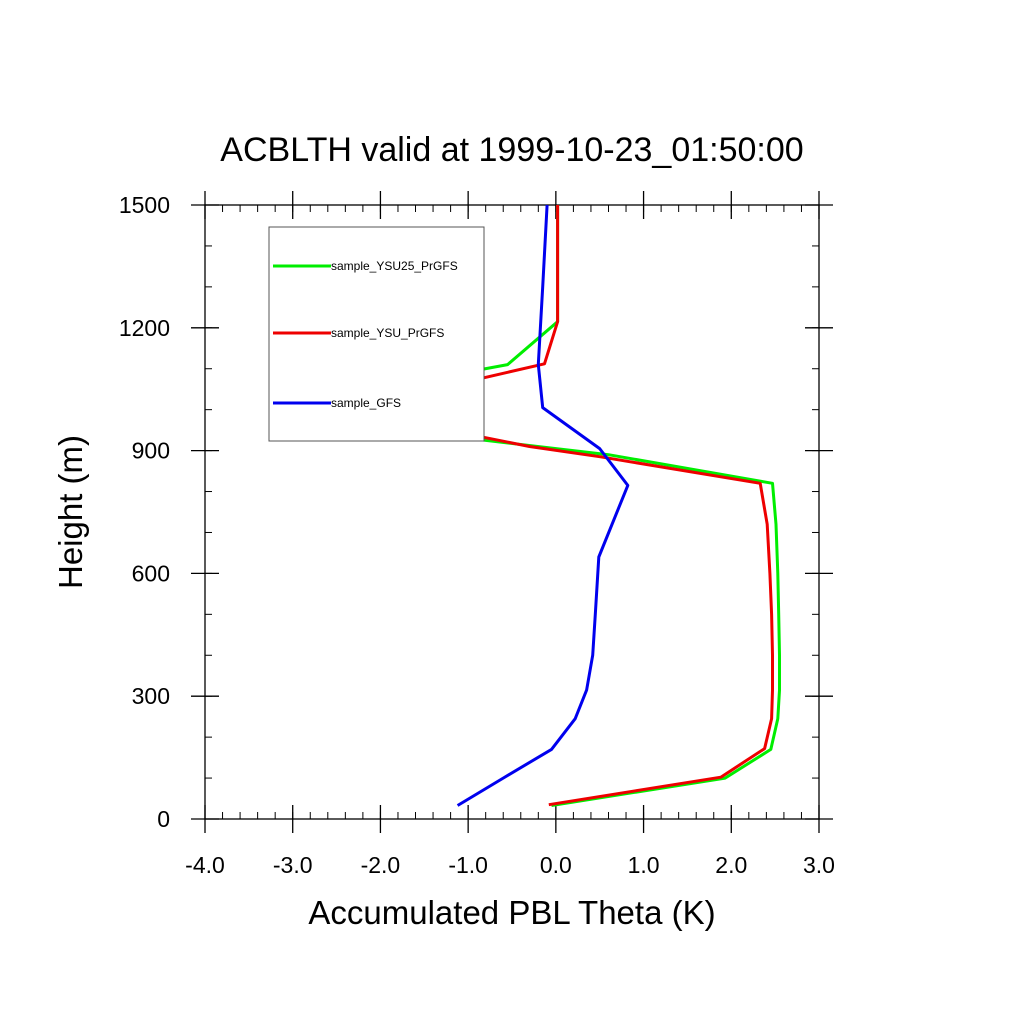  Describe the element at coordinates (144, 512) in the screenshot. I see `y-tick-labels: 0 300 600 900 1200 1500` at that location.